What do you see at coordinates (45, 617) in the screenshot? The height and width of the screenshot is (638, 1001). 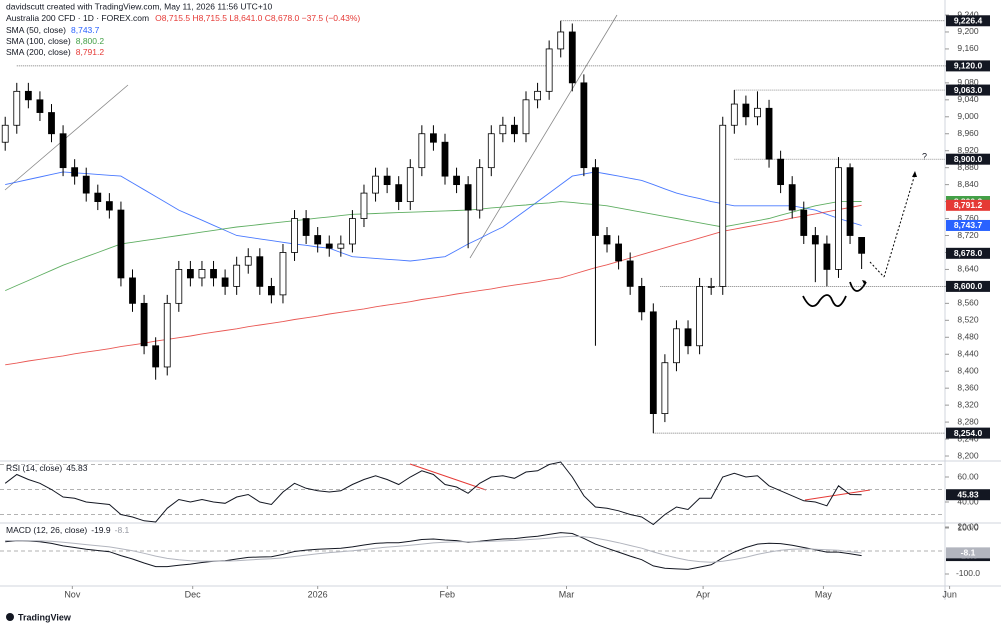 I see `brand: TradingView` at bounding box center [45, 617].